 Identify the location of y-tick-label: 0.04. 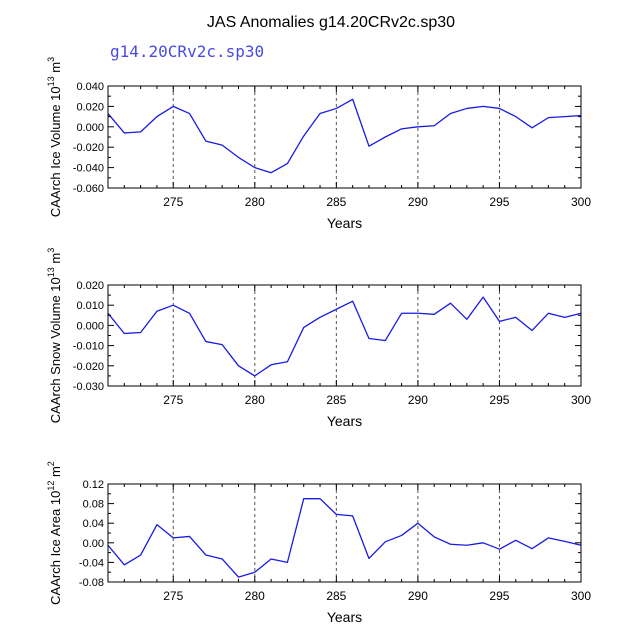
(93, 524).